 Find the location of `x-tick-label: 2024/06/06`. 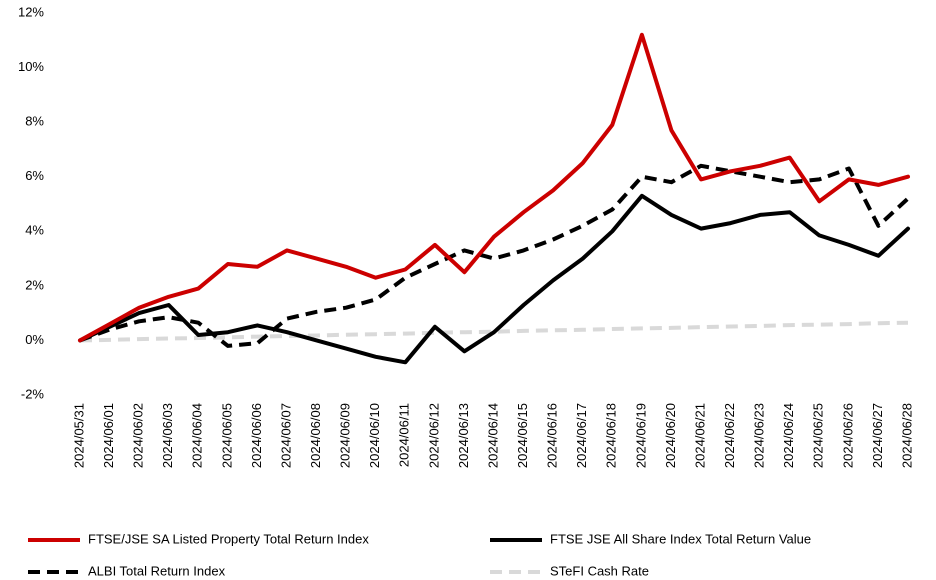

x-tick-label: 2024/06/06 is located at coordinates (256, 435).